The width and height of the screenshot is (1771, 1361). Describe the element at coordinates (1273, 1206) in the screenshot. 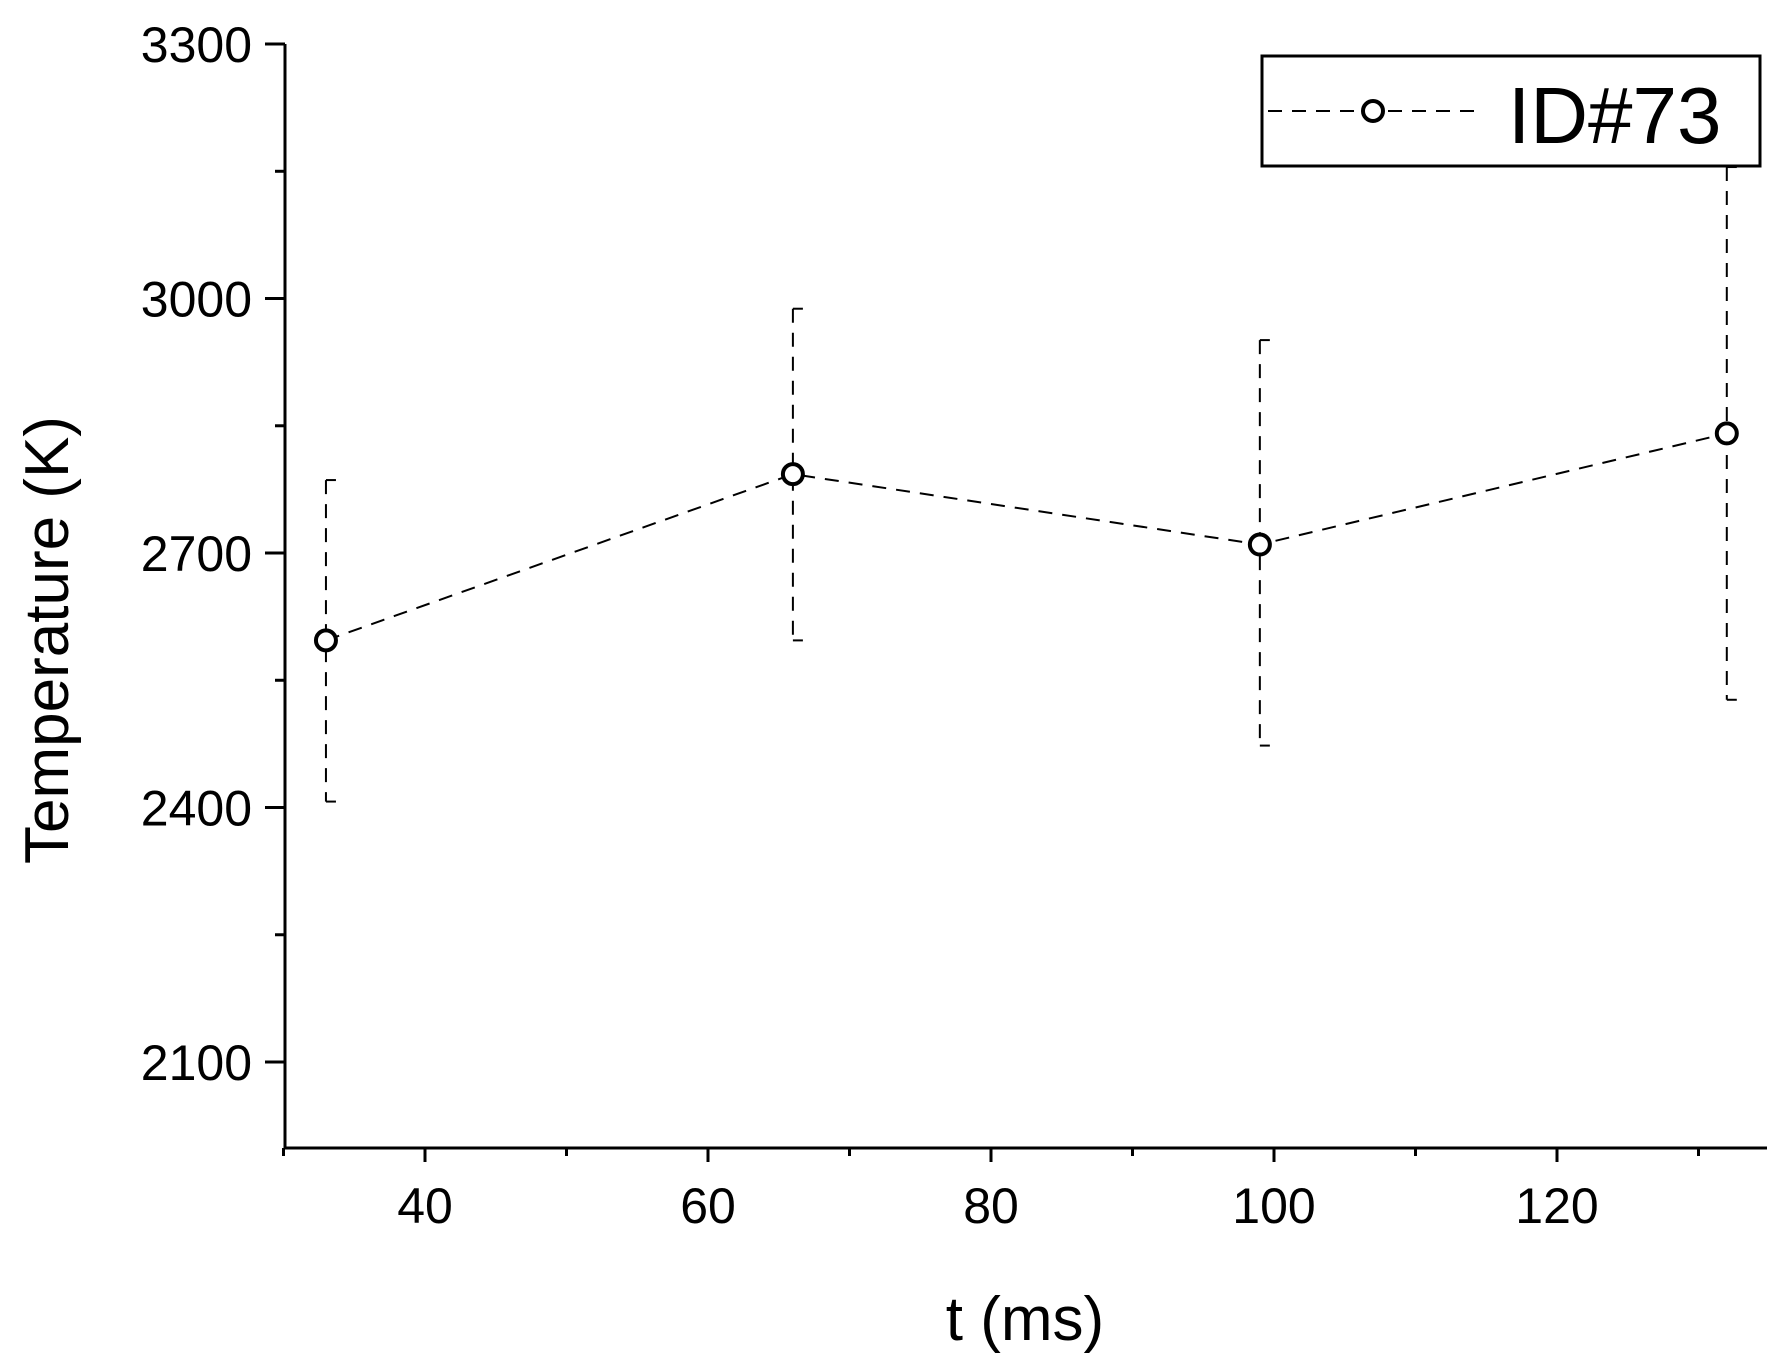

I see `x-tick-label: 100` at that location.